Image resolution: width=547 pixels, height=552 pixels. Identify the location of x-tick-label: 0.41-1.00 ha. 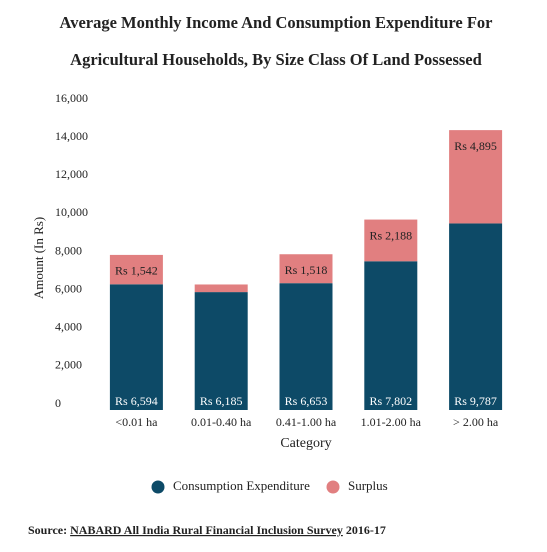
(306, 422).